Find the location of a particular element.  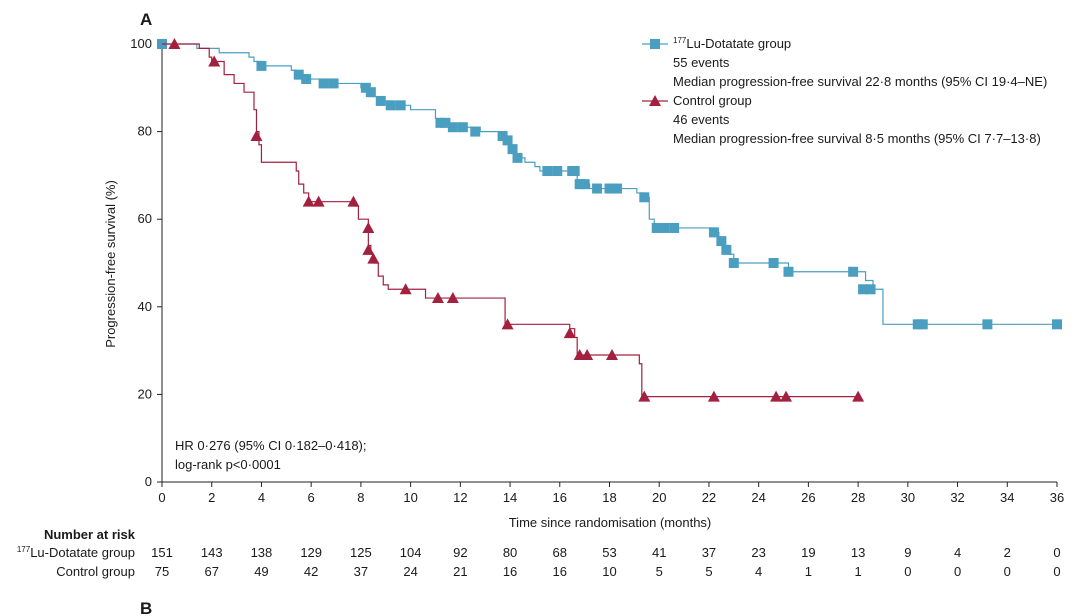

risk-value: 138 is located at coordinates (262, 552).